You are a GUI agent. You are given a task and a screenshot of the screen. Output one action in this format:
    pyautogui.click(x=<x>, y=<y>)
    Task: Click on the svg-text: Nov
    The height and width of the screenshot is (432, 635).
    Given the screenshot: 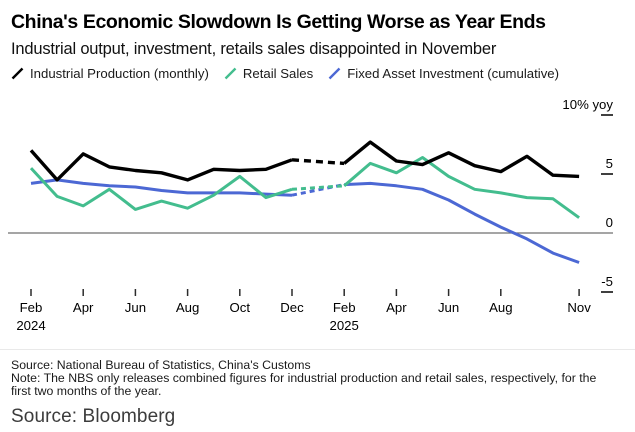 What is the action you would take?
    pyautogui.click(x=579, y=307)
    